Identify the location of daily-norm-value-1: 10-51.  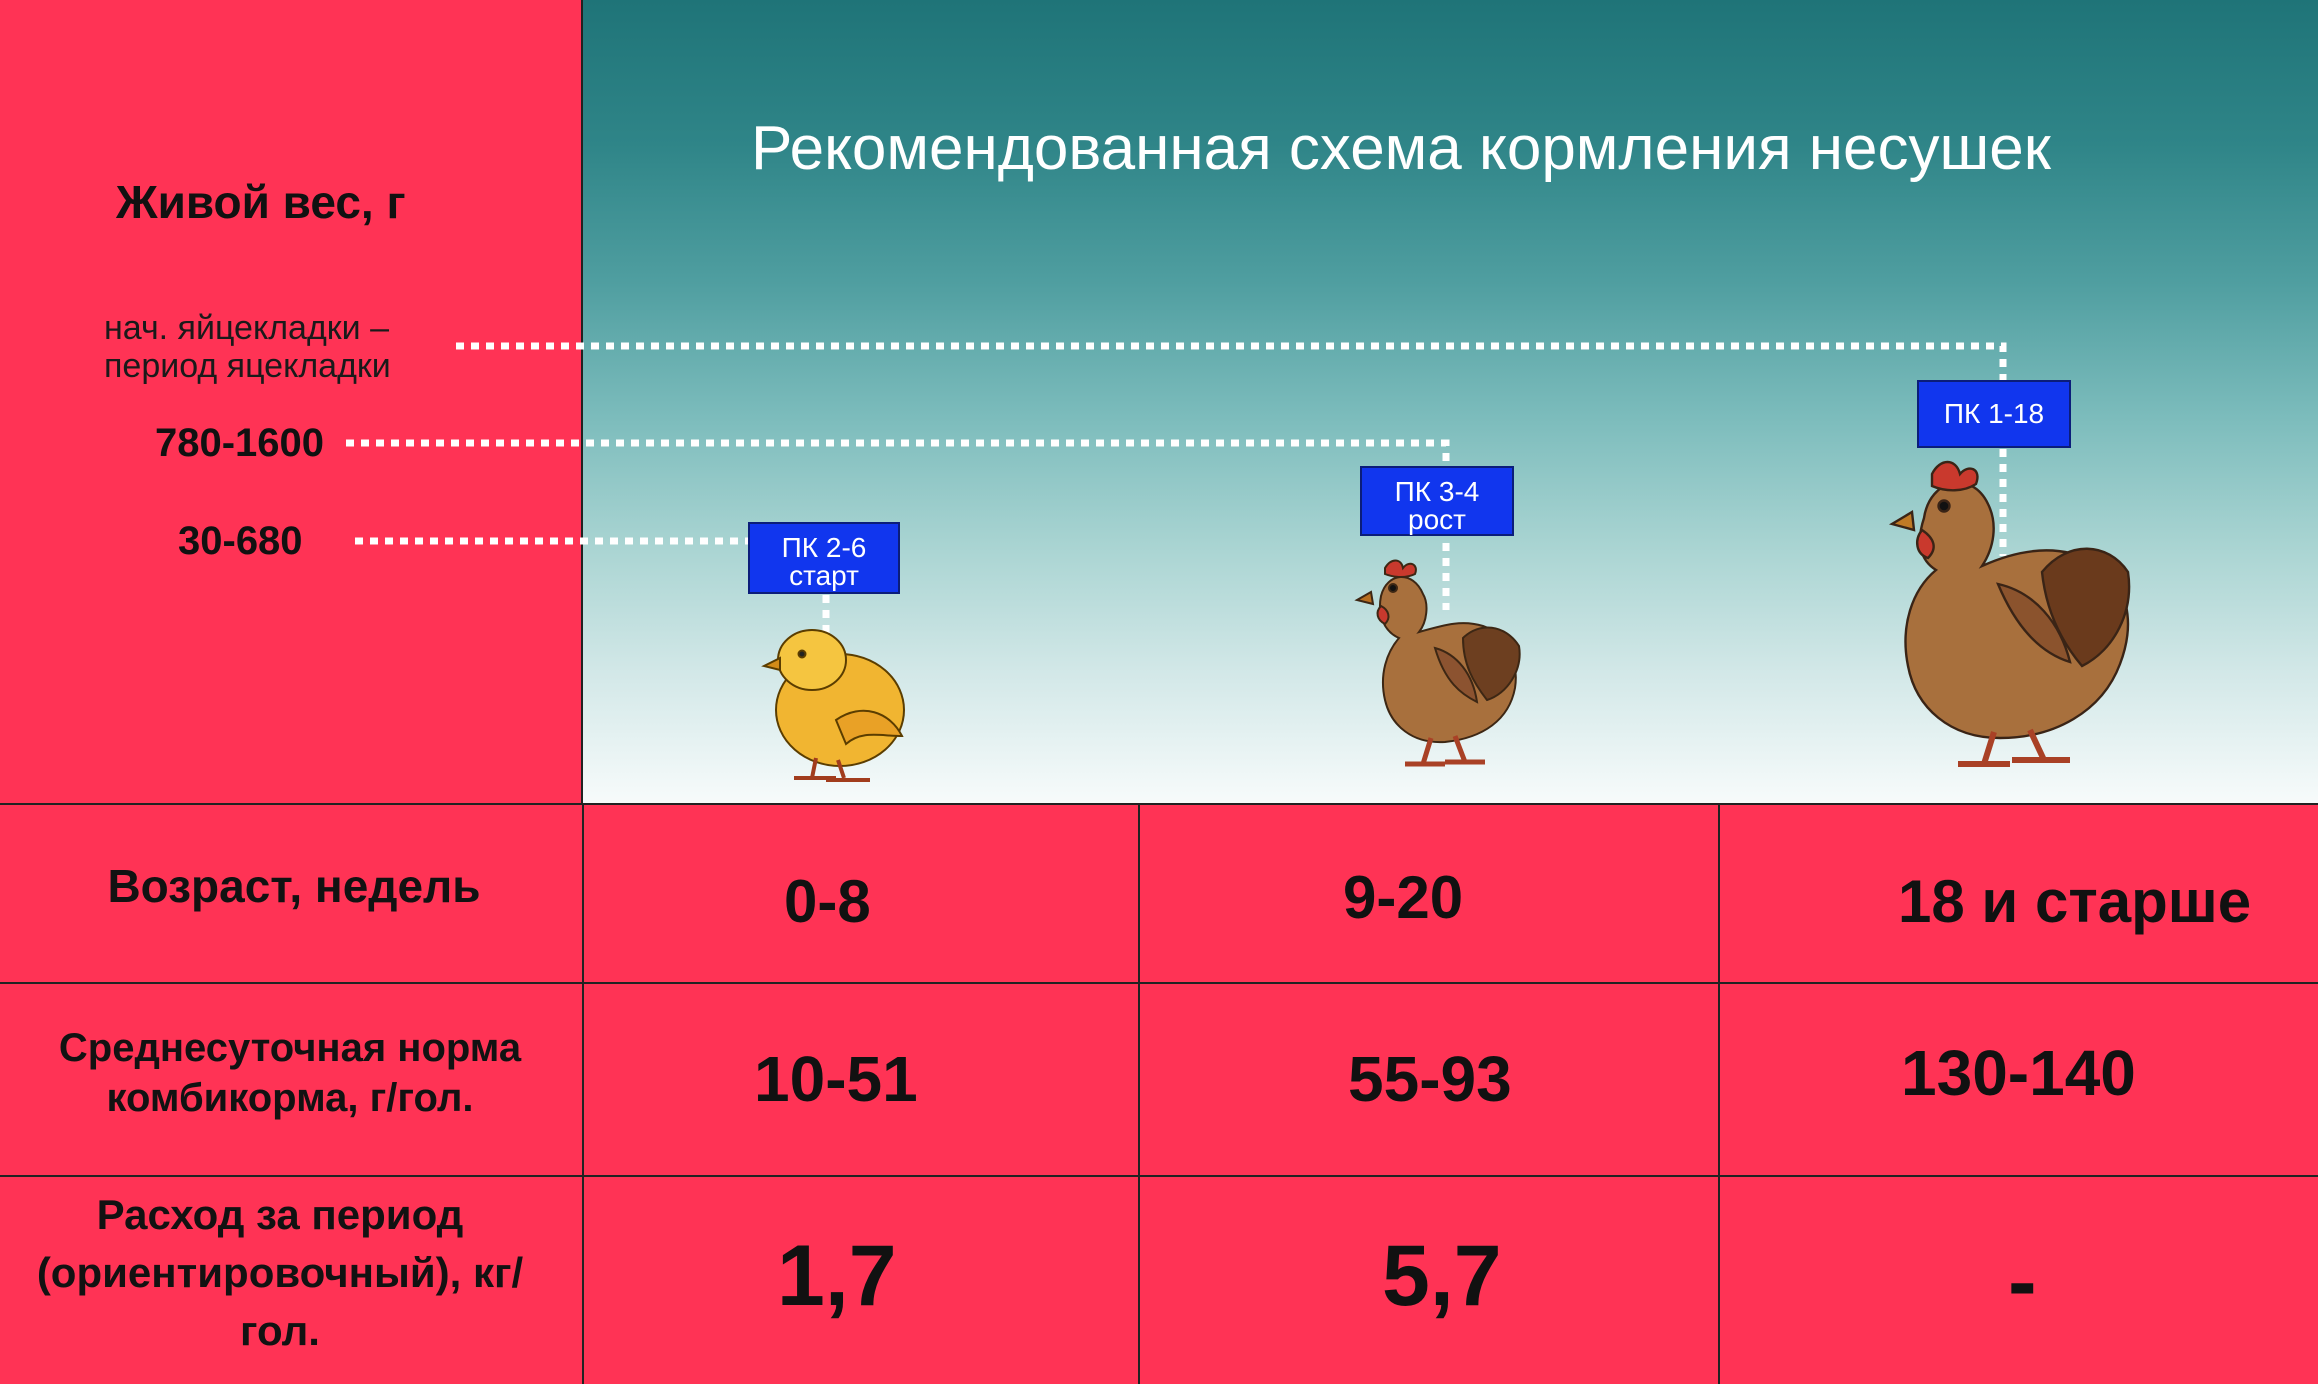
(836, 1079).